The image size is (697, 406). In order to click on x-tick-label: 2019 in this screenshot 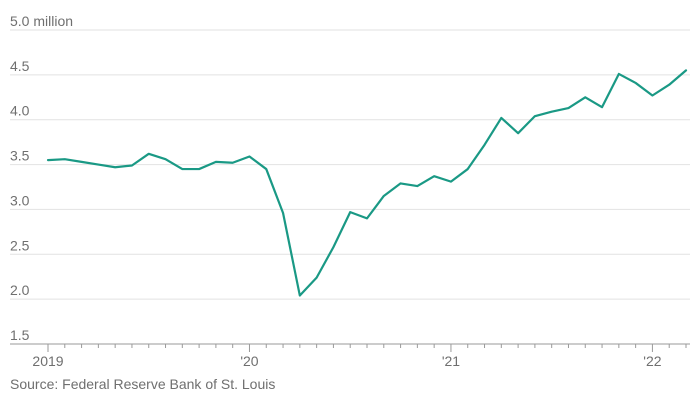, I will do `click(47, 361)`.